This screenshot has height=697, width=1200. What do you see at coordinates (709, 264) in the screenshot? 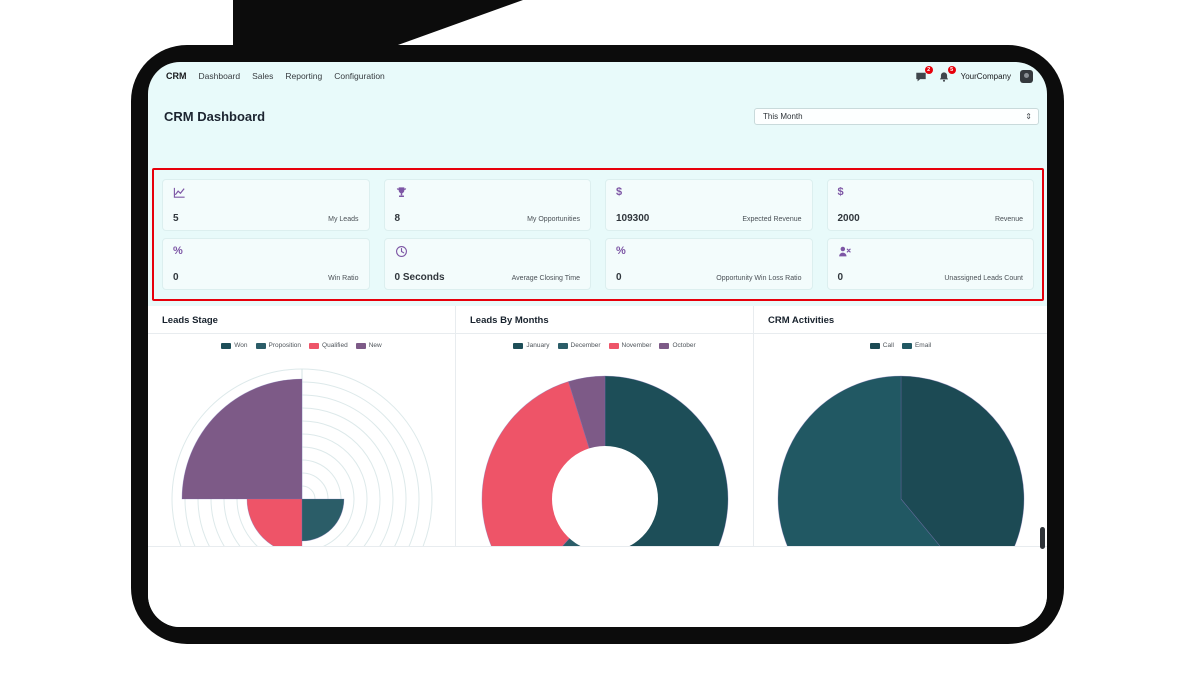
I see `kpi-card-opportunity-win-loss-ratio: % 0 Opportunity Win Loss Ratio` at bounding box center [709, 264].